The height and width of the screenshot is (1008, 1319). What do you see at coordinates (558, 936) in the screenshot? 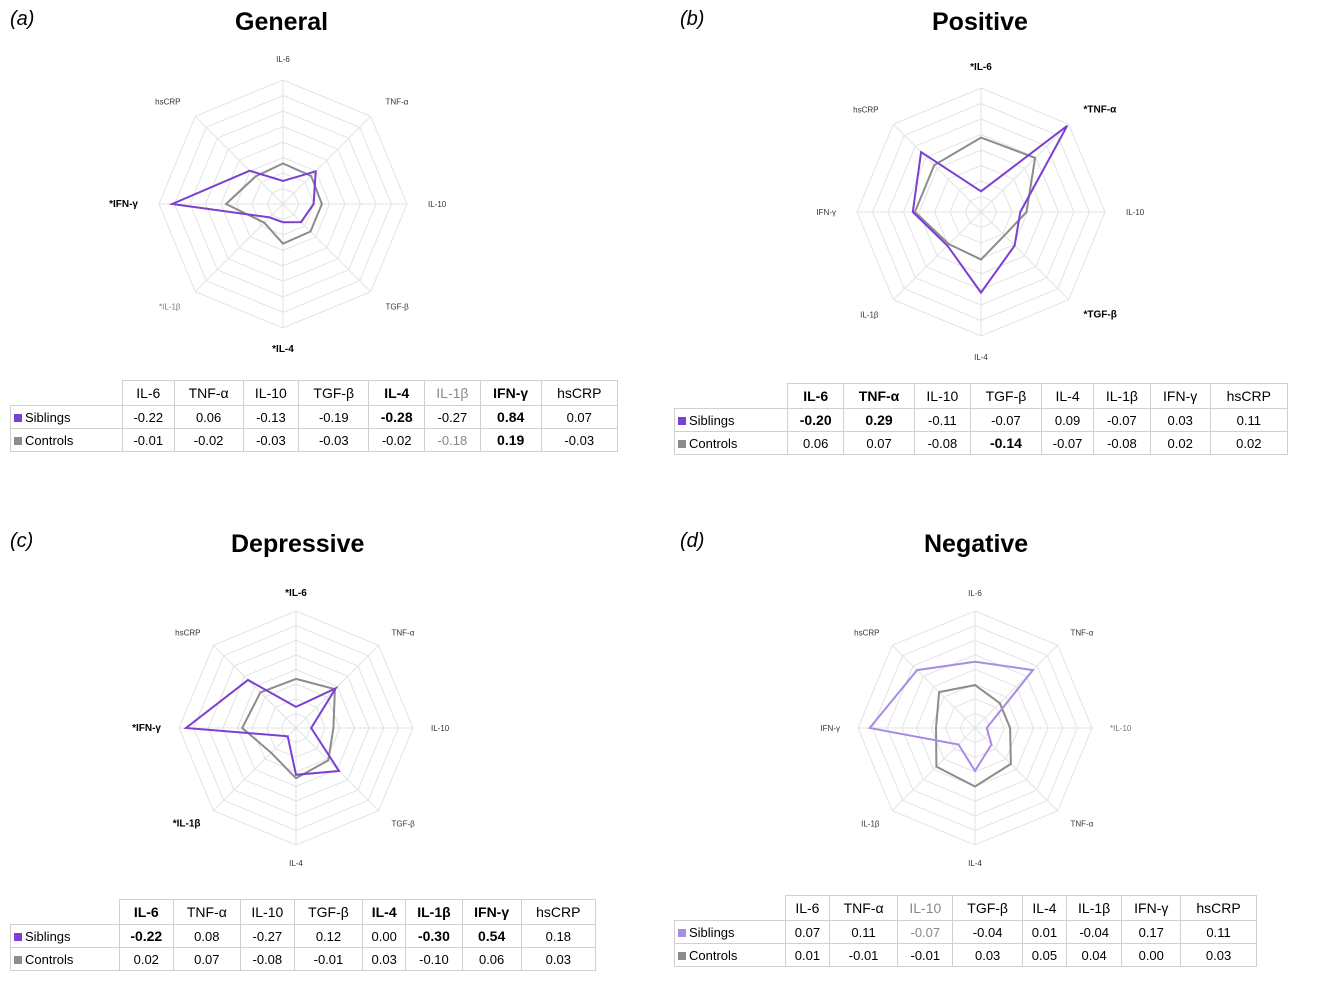
I see `table-cell: 0.18` at bounding box center [558, 936].